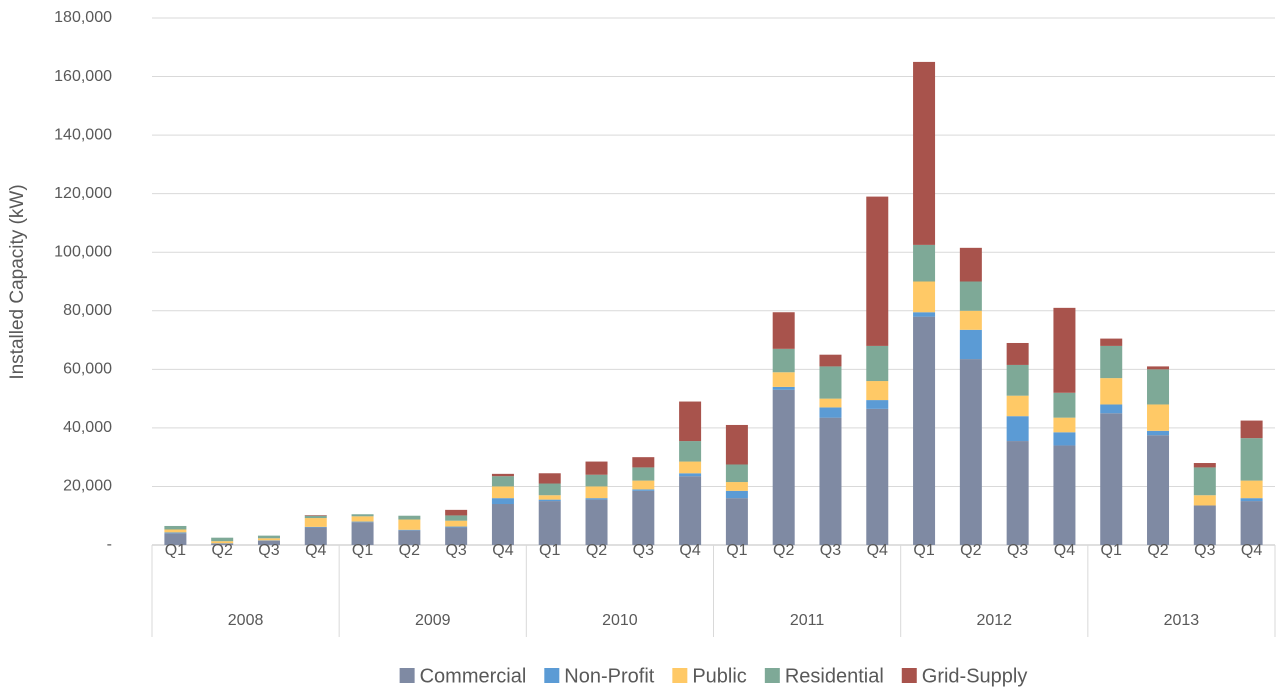 The width and height of the screenshot is (1276, 692). What do you see at coordinates (83, 251) in the screenshot?
I see `y-tick-label: 100,000` at bounding box center [83, 251].